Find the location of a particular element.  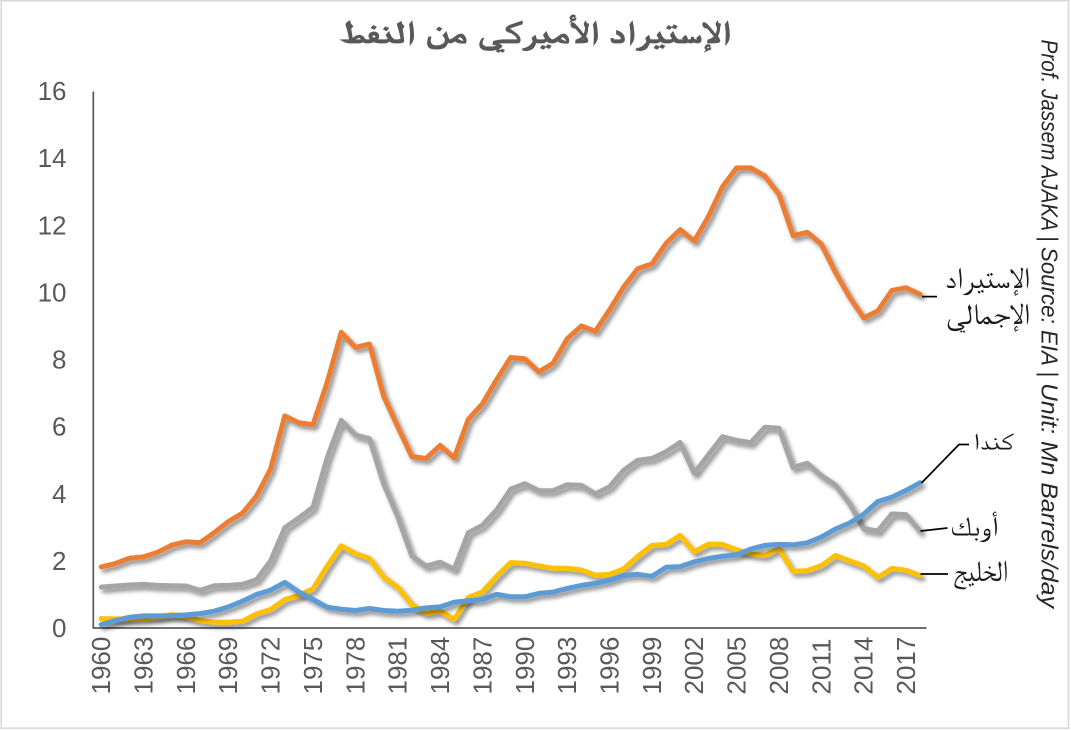

svg-text: 1990 is located at coordinates (525, 666).